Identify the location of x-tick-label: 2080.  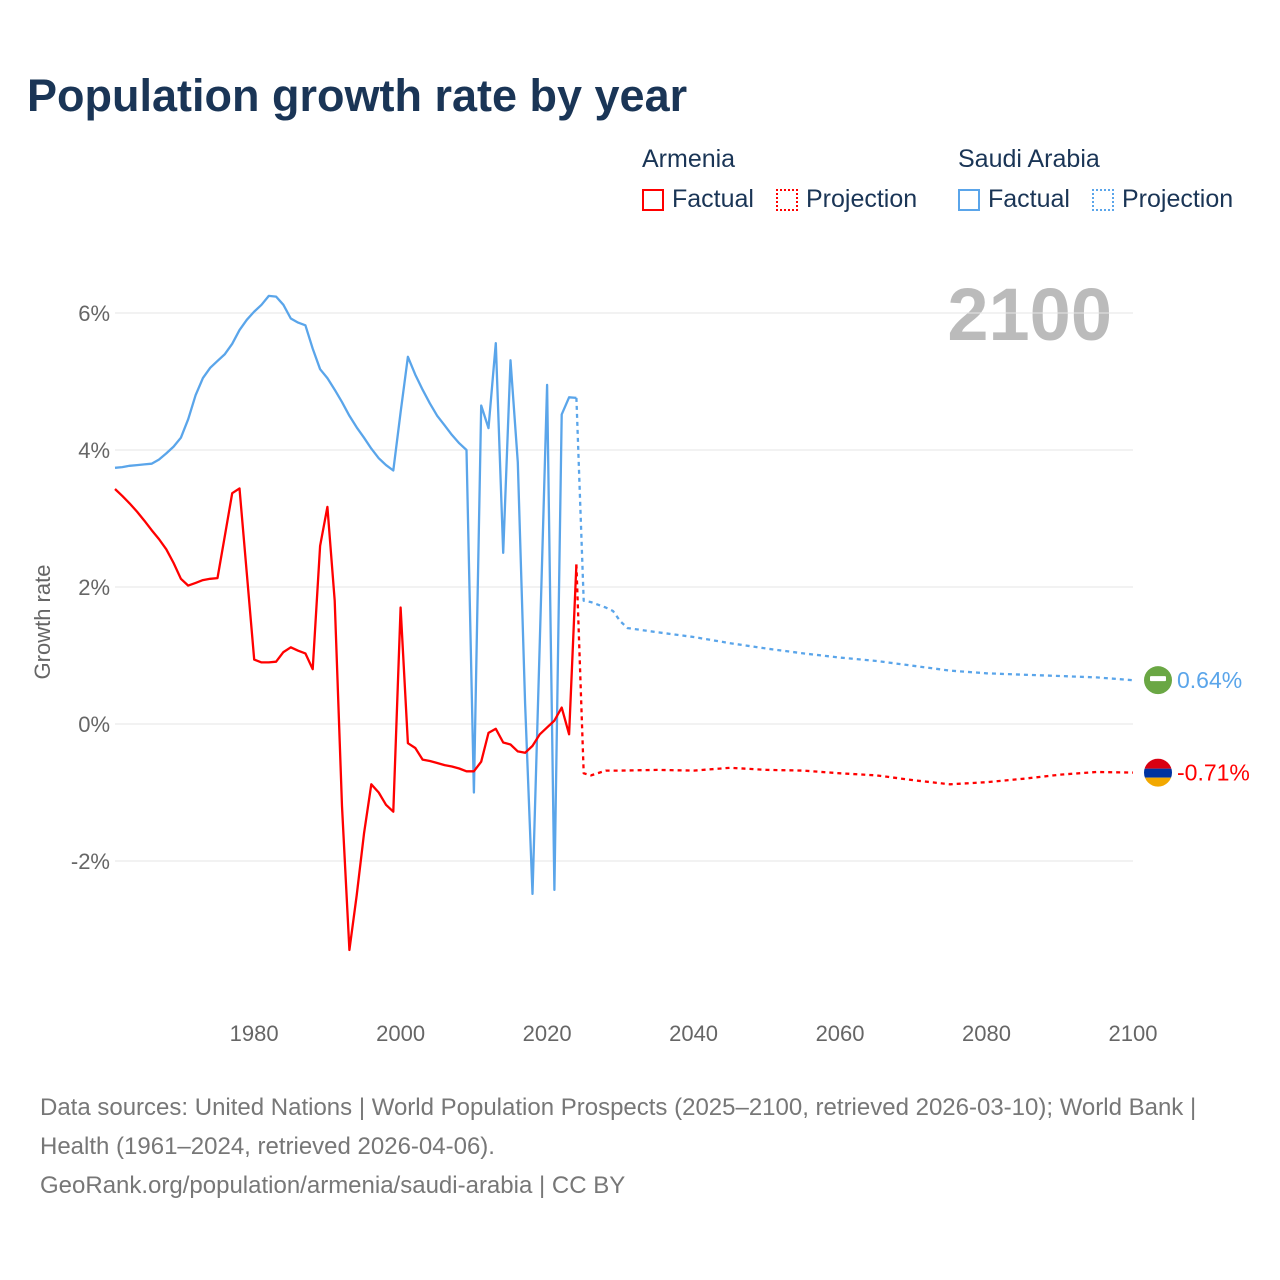
(986, 1033).